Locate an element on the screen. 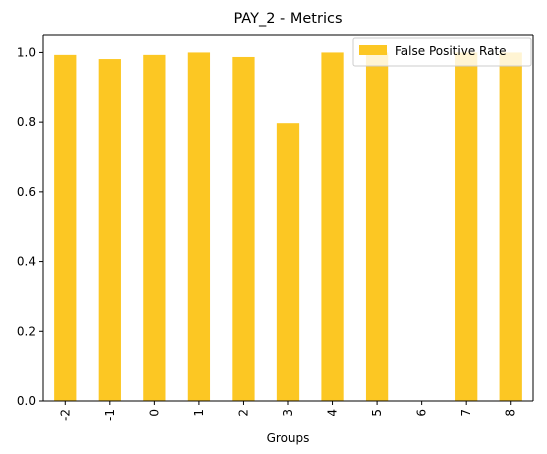 The width and height of the screenshot is (547, 454). x-tick-label: 3 is located at coordinates (288, 413).